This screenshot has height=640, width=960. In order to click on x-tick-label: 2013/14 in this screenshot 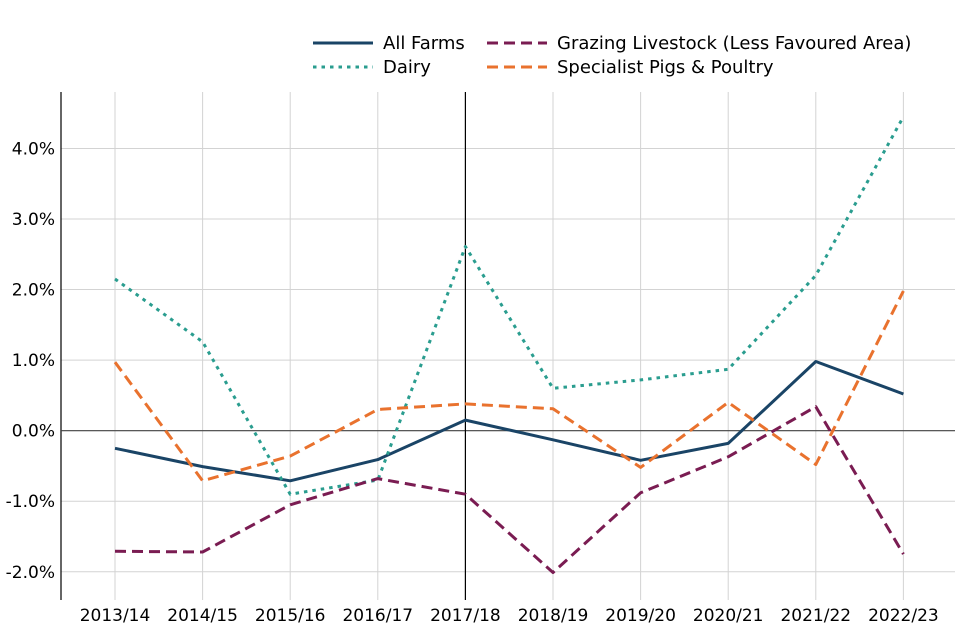, I will do `click(115, 616)`.